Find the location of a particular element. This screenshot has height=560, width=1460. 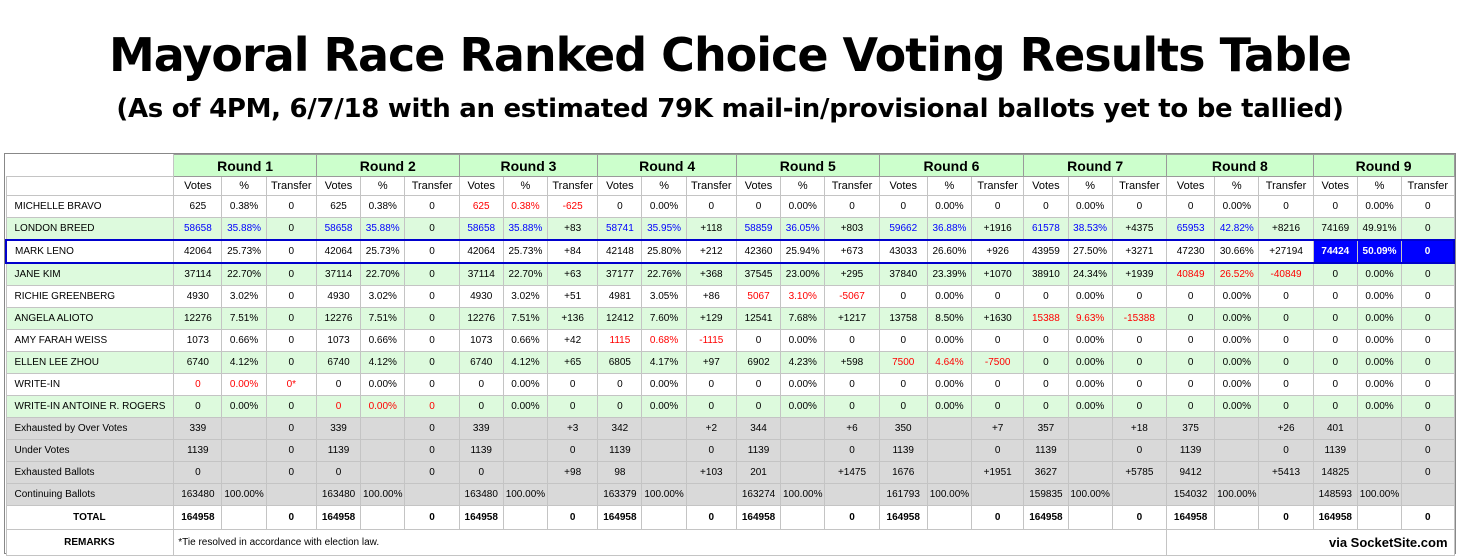

votes-cell: 43959 is located at coordinates (1046, 251).